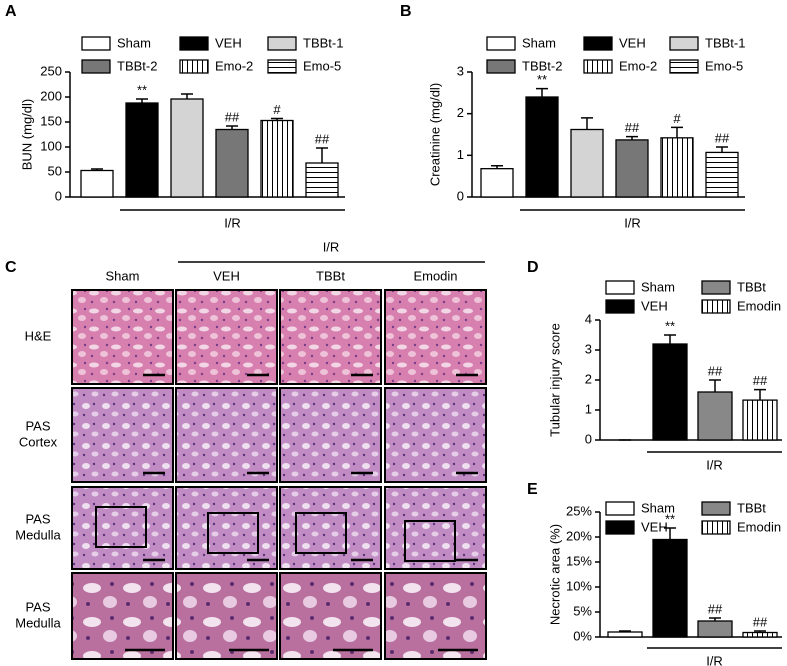 Image resolution: width=787 pixels, height=666 pixels. Describe the element at coordinates (137, 65) in the screenshot. I see `legend-label: TBBt-2` at that location.